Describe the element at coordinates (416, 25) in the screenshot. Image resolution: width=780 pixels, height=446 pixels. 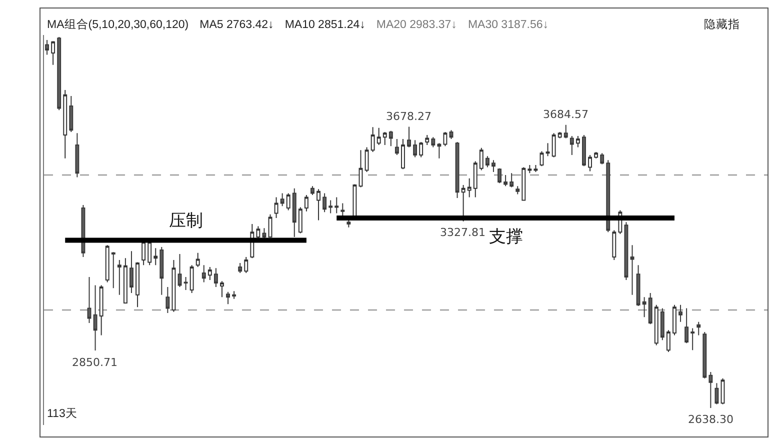
I see `text: MA20 2983.37↓` at that location.